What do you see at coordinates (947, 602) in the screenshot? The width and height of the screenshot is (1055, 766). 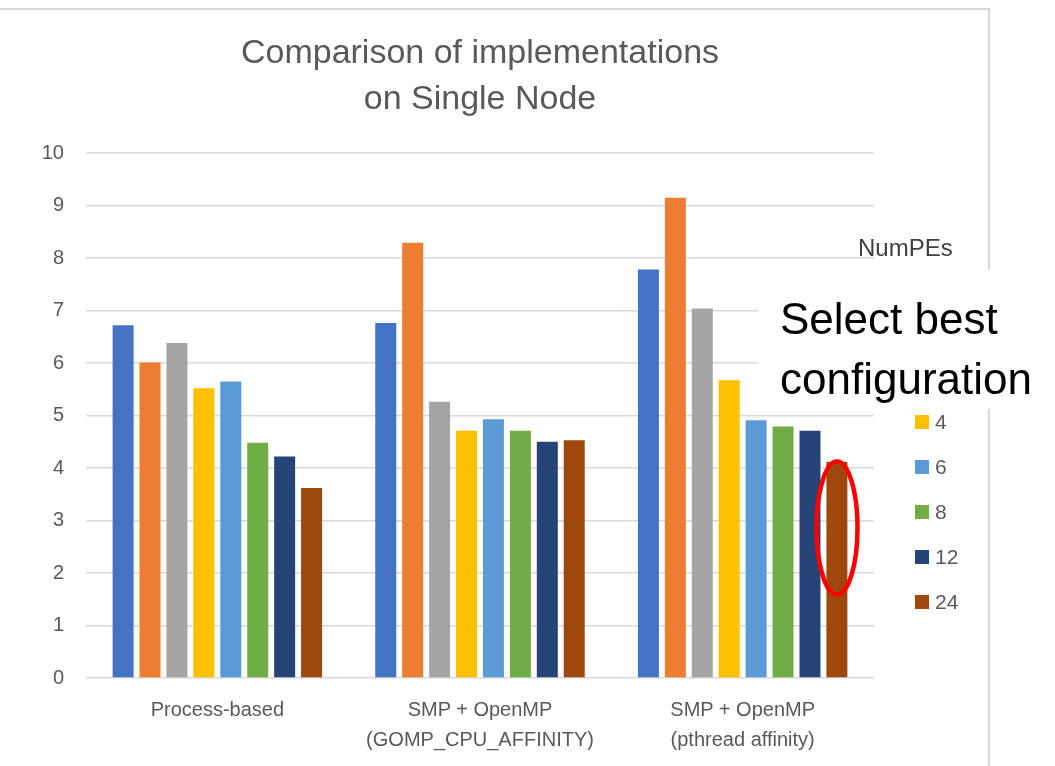 I see `legend-label: 24` at bounding box center [947, 602].